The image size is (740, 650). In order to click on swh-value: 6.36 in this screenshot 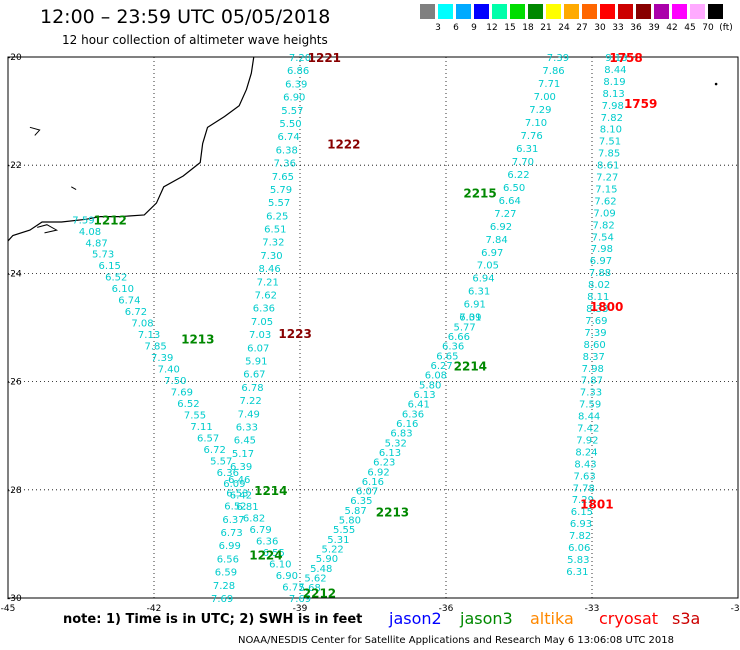, I will do `click(413, 414)`.